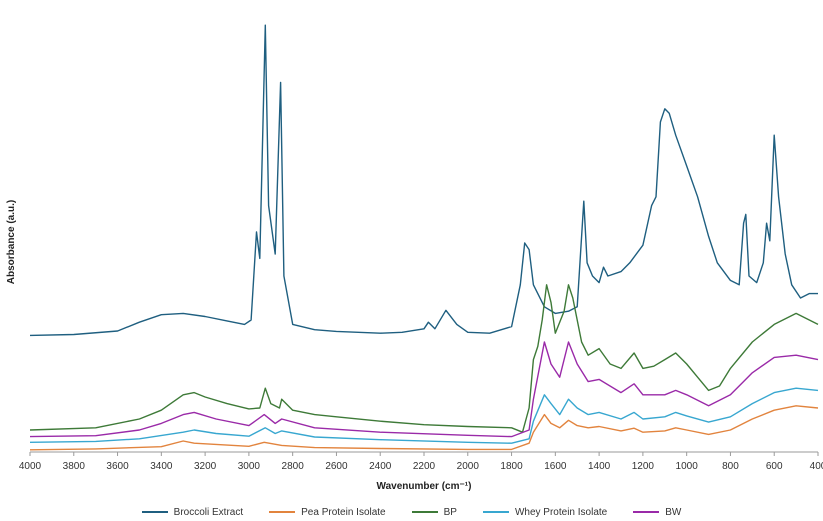 This screenshot has height=521, width=823. What do you see at coordinates (205, 466) in the screenshot?
I see `x-tick-label: 3200` at bounding box center [205, 466].